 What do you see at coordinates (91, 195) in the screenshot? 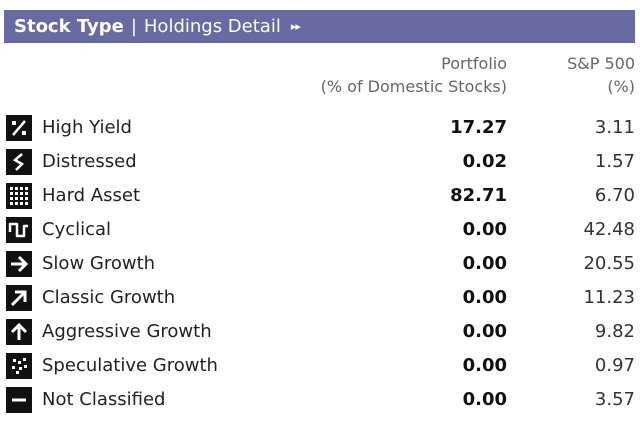
I see `row-label: Hard Asset` at bounding box center [91, 195].